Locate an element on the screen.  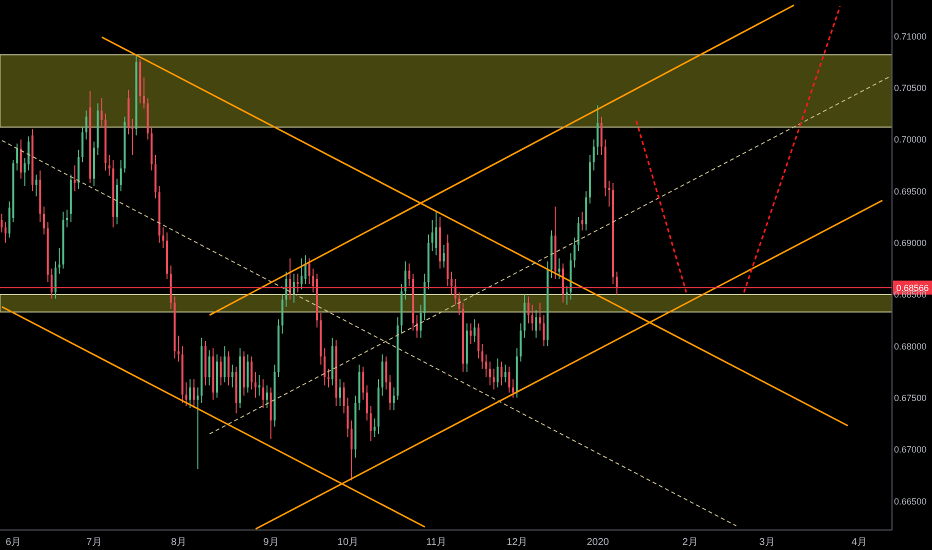
y-tick-label: 0.69500 is located at coordinates (910, 191).